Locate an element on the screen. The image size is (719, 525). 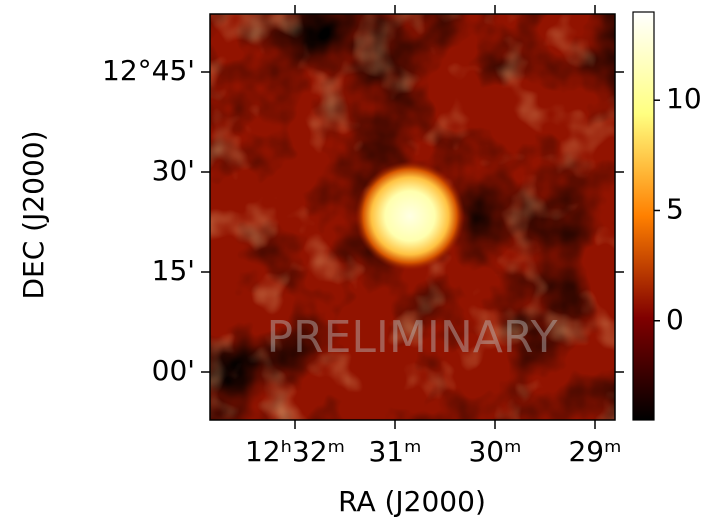
colorbar-frame is located at coordinates (643, 216).